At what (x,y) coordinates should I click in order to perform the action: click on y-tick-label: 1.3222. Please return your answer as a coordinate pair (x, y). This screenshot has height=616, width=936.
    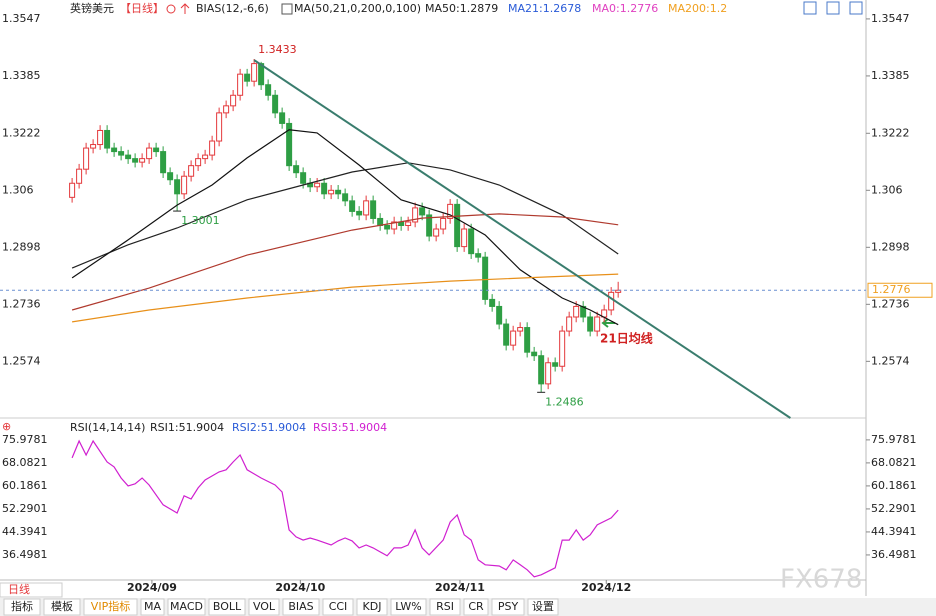
    Looking at the image, I should click on (21, 132).